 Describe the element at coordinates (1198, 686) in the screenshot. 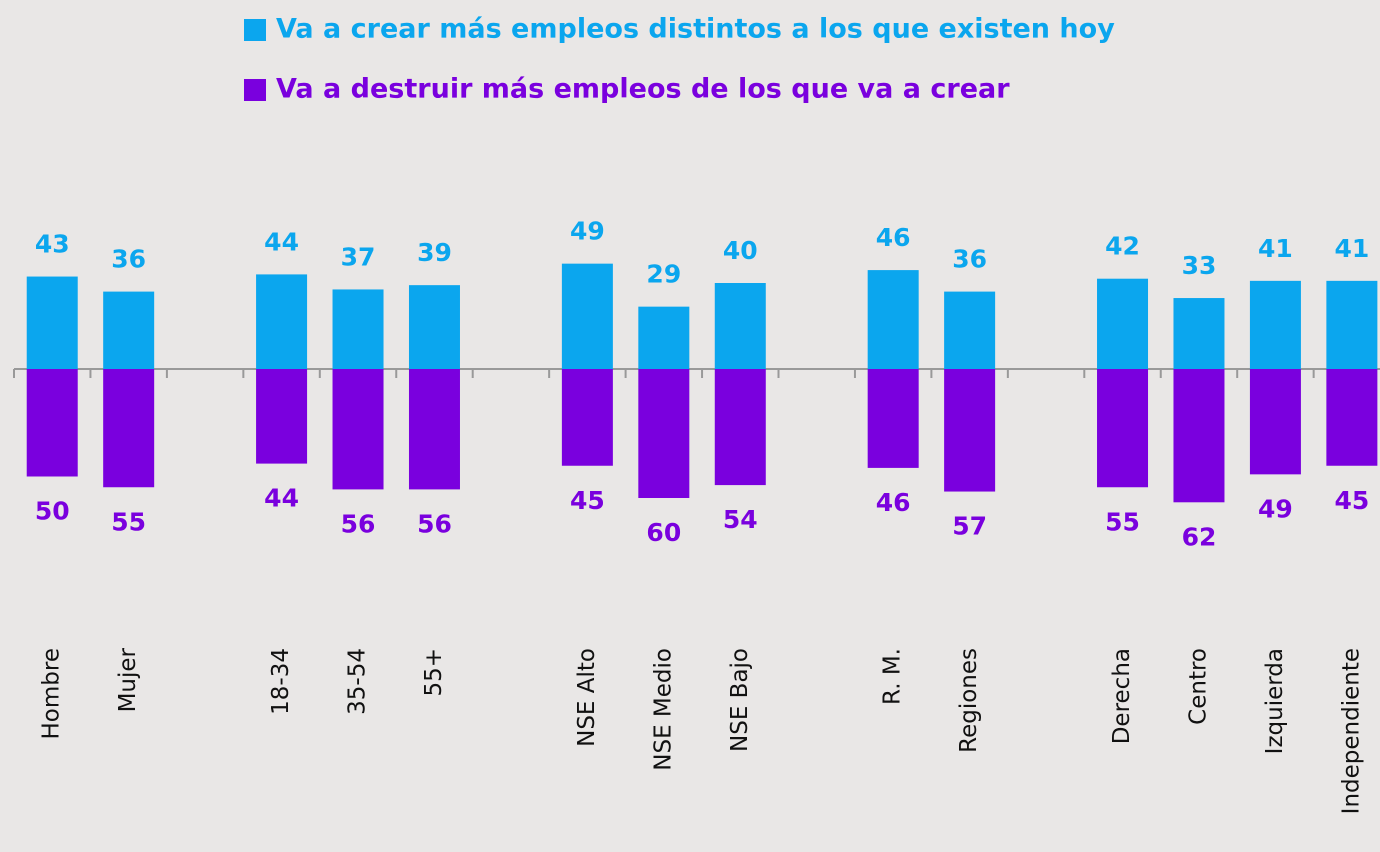

I see `x-tick-label: Centro` at that location.